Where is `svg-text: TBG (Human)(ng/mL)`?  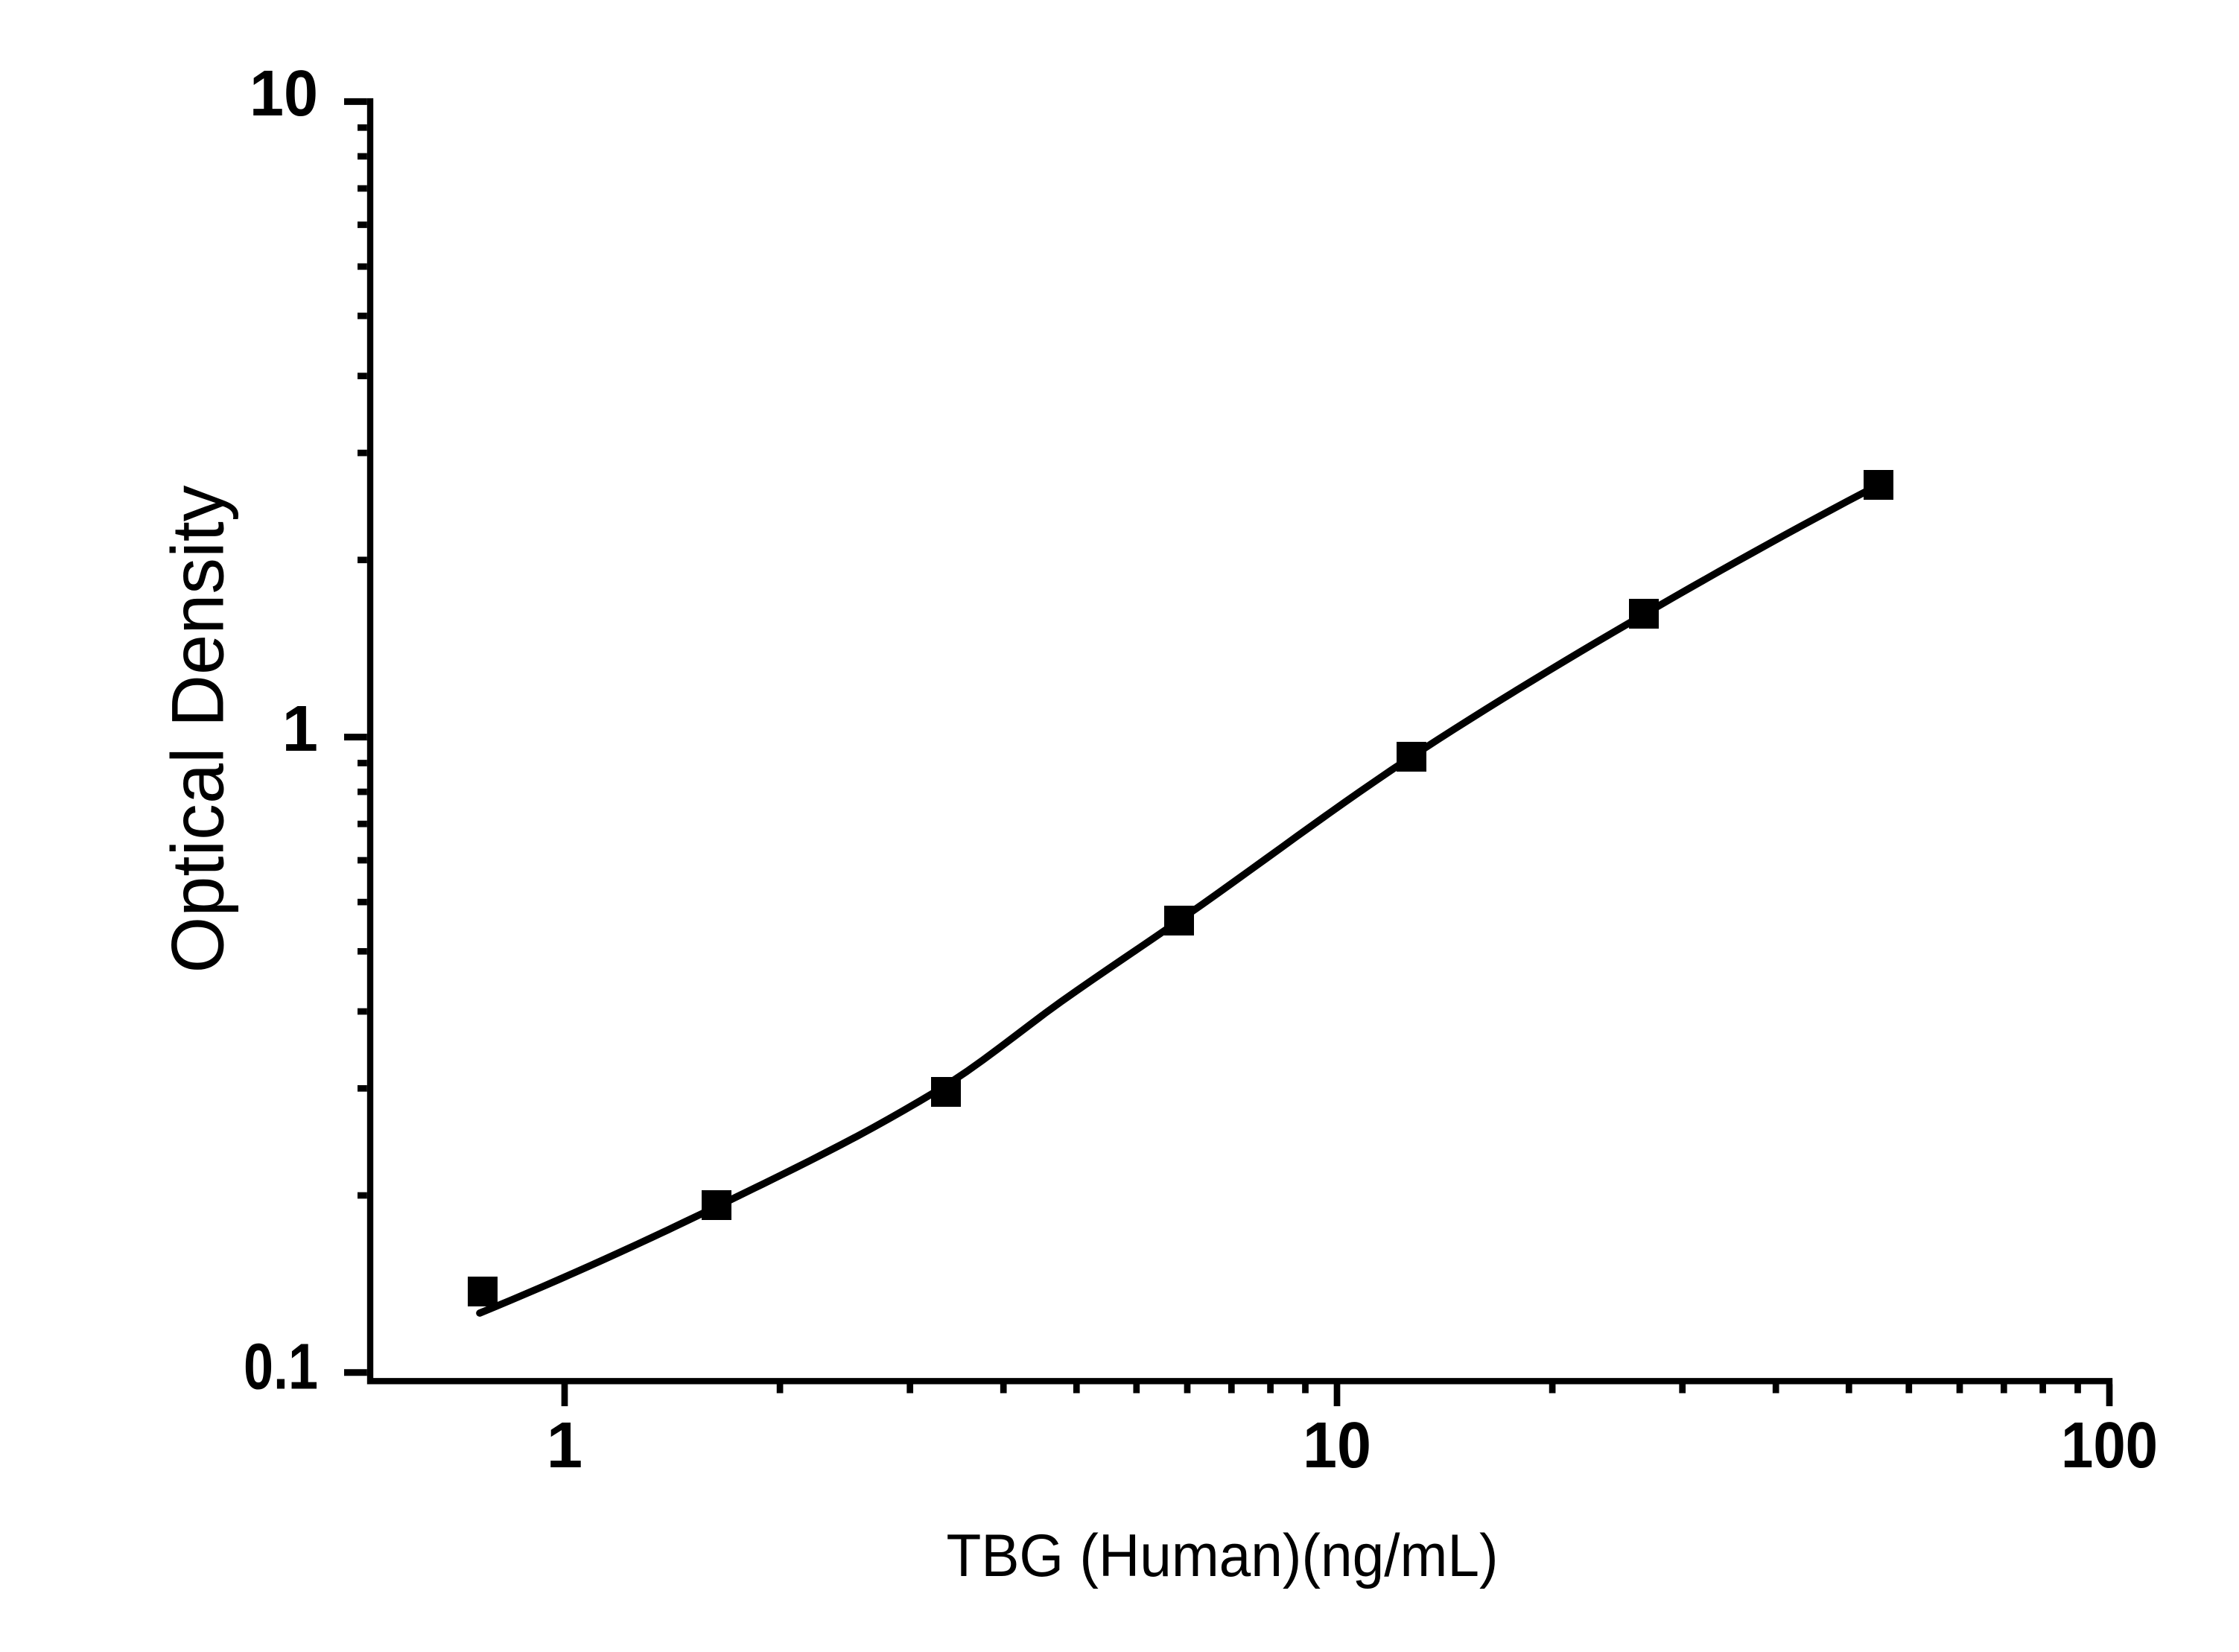
svg-text: TBG (Human)(ng/mL) is located at coordinates (1223, 1555).